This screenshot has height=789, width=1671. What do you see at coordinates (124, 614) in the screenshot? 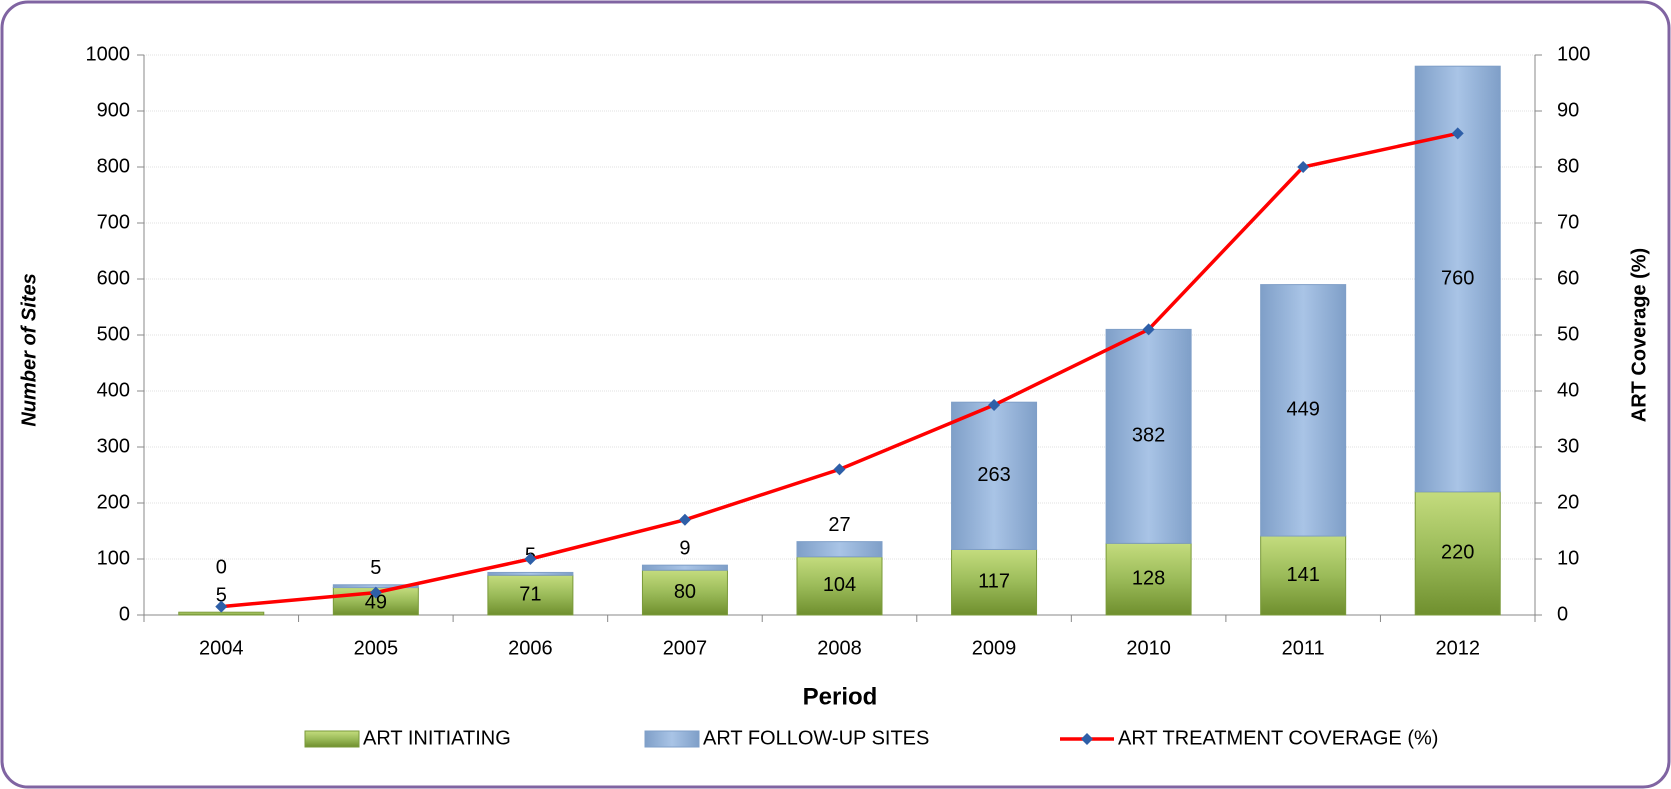
I see `y-tick-label: 0` at bounding box center [124, 614].